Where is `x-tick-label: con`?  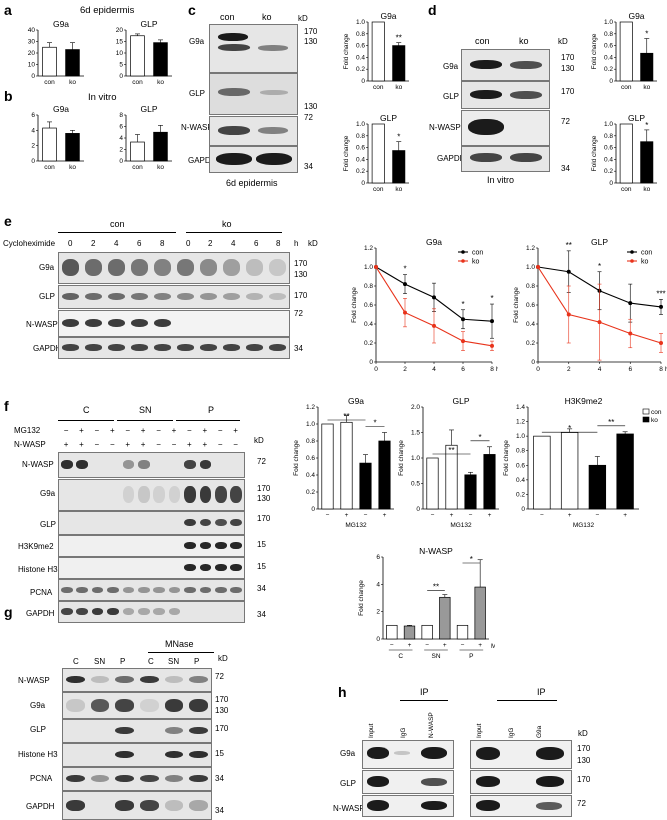
x-tick-label: con is located at coordinates (137, 82).